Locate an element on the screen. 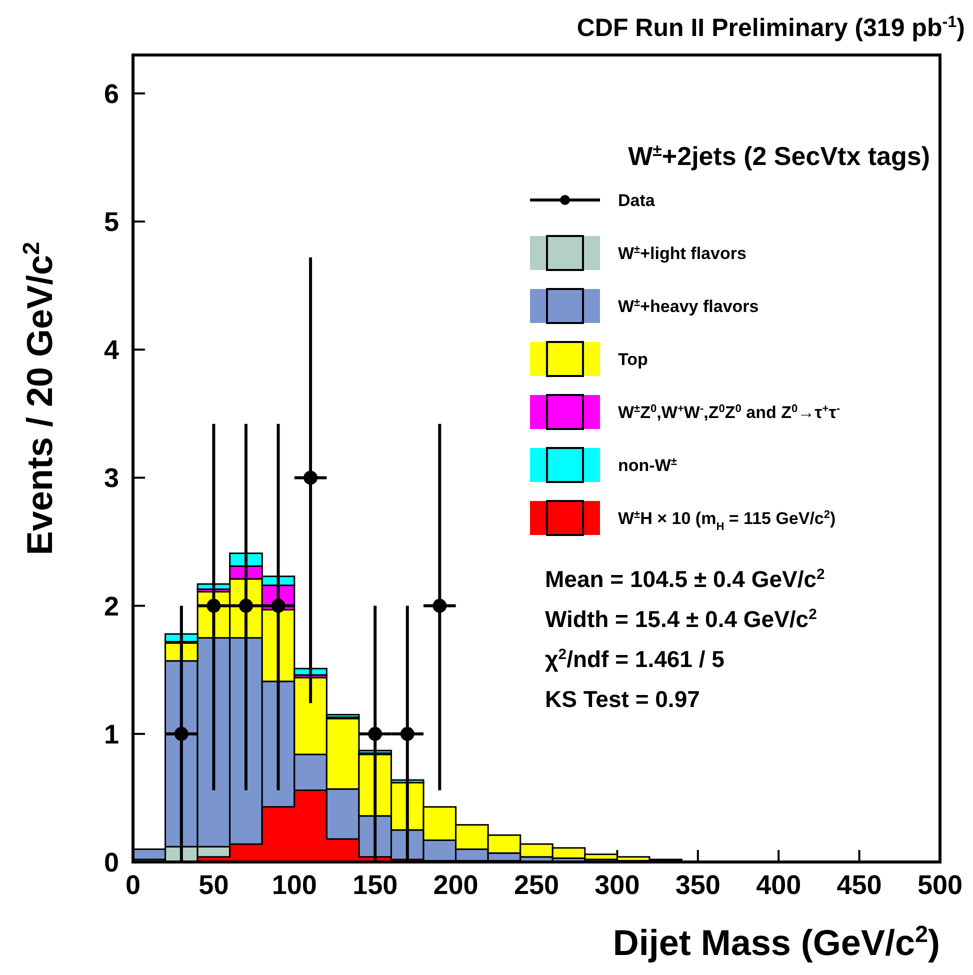 Image resolution: width=973 pixels, height=975 pixels. annotation: Mean = 104.5 ± 0.4 GeV/c$^{2}$ is located at coordinates (685, 579).